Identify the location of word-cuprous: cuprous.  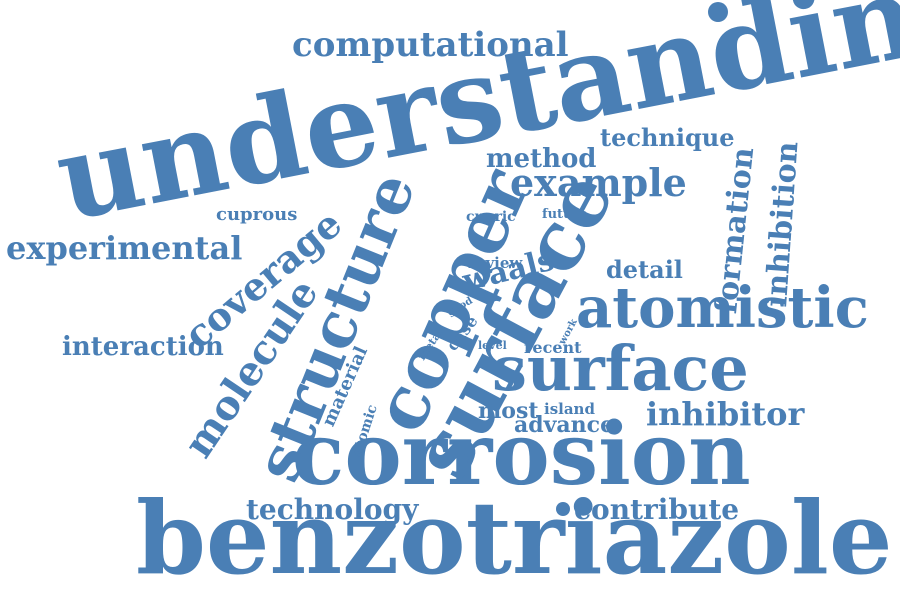
(257, 214).